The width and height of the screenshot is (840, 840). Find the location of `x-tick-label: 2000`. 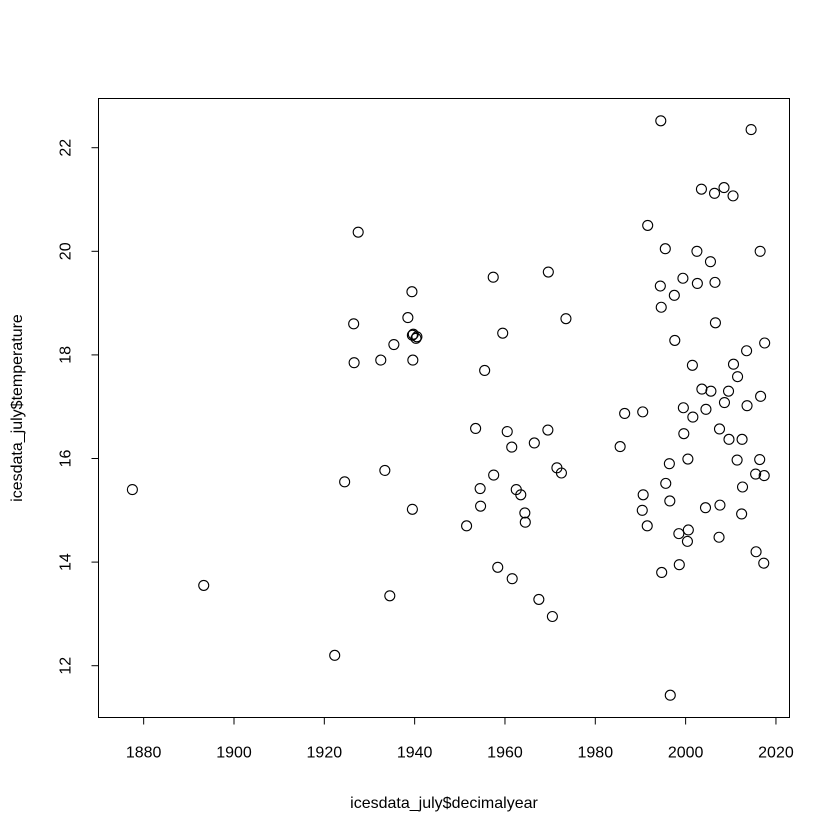

x-tick-label: 2000 is located at coordinates (686, 753).